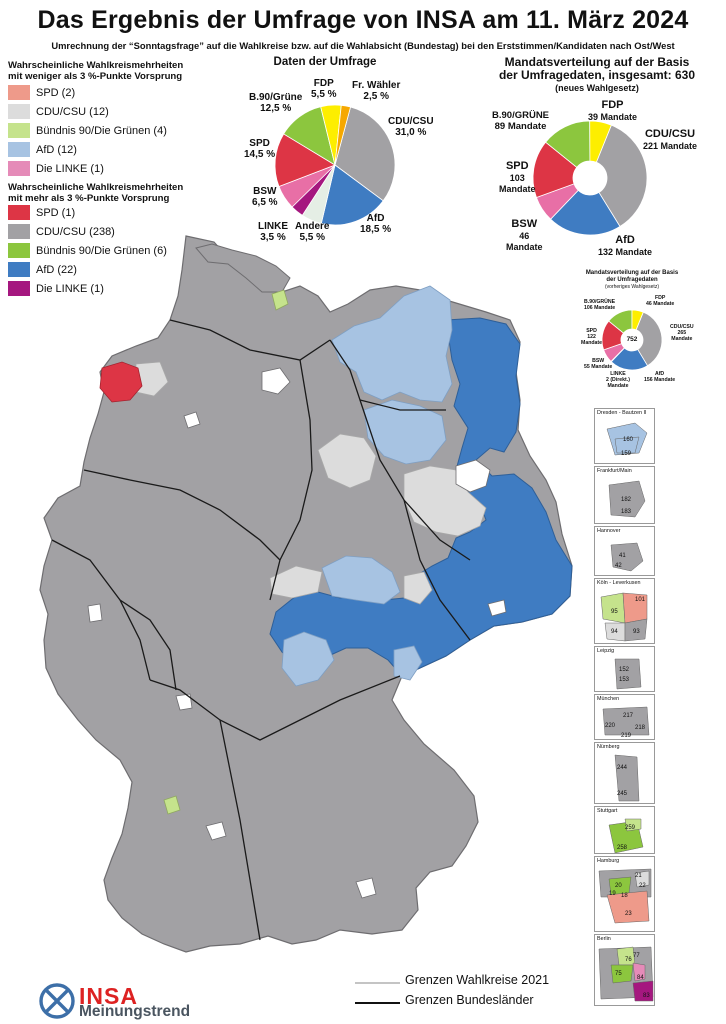 The height and width of the screenshot is (1024, 726). What do you see at coordinates (618, 380) in the screenshot?
I see `seats-old-label-linke: LINKE 2 (Direkt.) Mandate` at bounding box center [618, 380].